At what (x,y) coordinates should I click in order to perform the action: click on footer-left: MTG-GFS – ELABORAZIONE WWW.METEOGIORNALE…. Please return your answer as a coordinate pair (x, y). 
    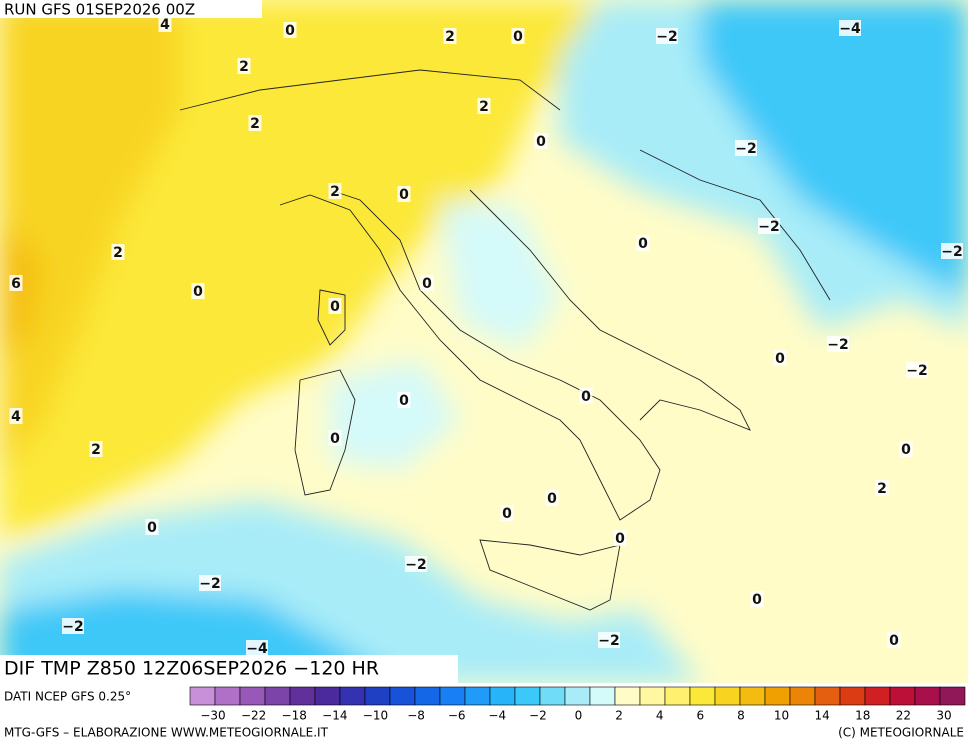
    Looking at the image, I should click on (166, 733).